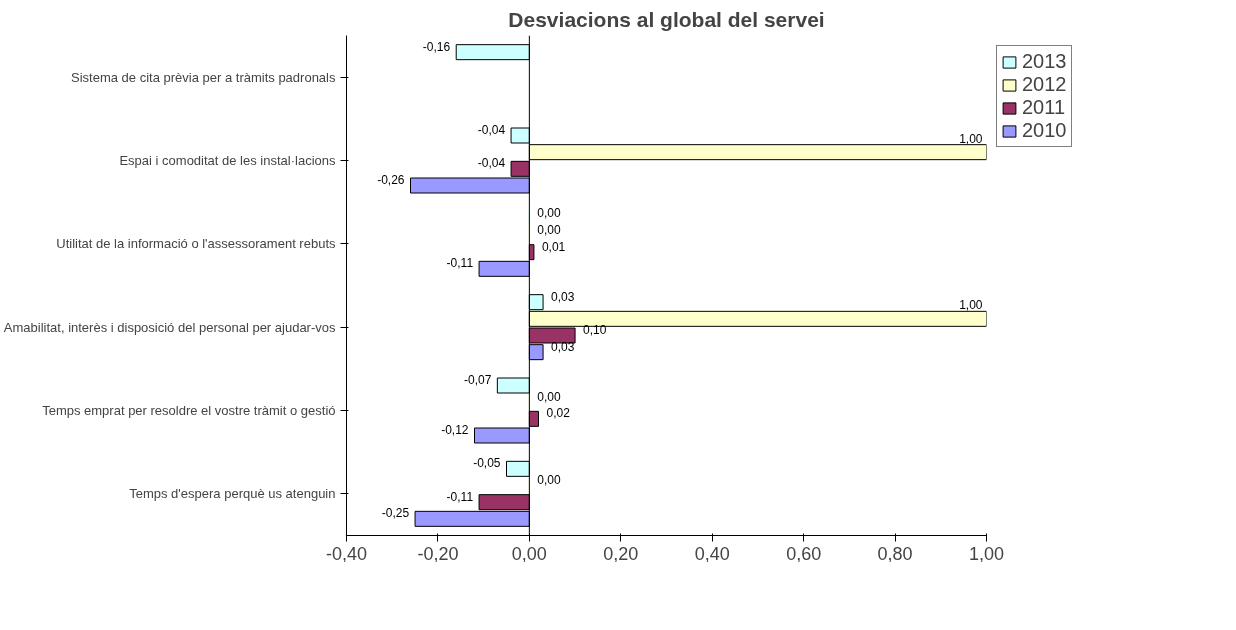 This screenshot has height=630, width=1236. Describe the element at coordinates (1044, 130) in the screenshot. I see `legend-label: 2010` at that location.